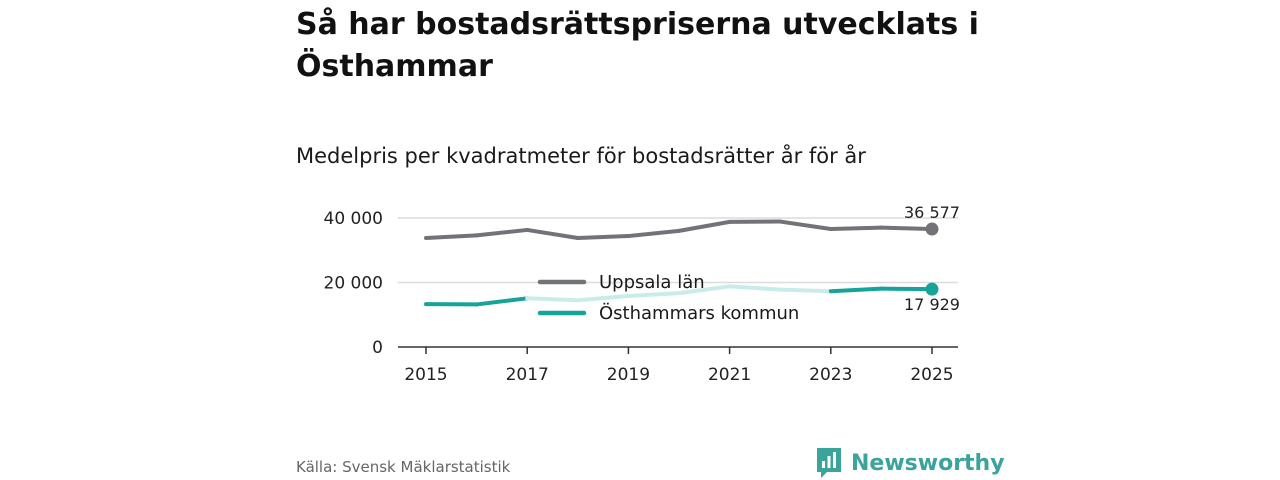 The height and width of the screenshot is (480, 1280). I want to click on y-tick-label: 20 000, so click(353, 284).